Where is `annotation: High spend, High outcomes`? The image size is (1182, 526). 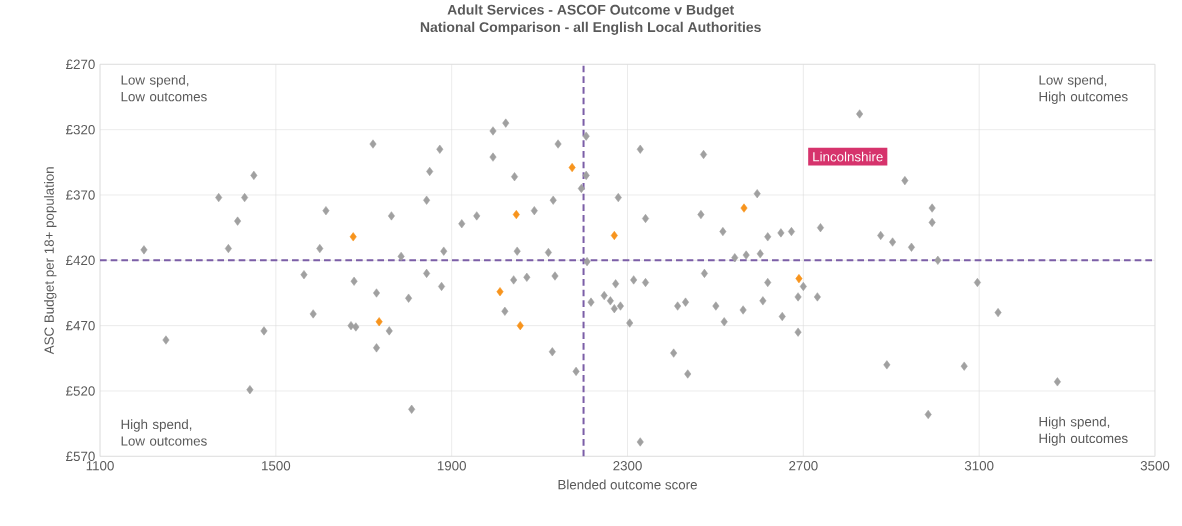
annotation: High spend, High outcomes is located at coordinates (1083, 431).